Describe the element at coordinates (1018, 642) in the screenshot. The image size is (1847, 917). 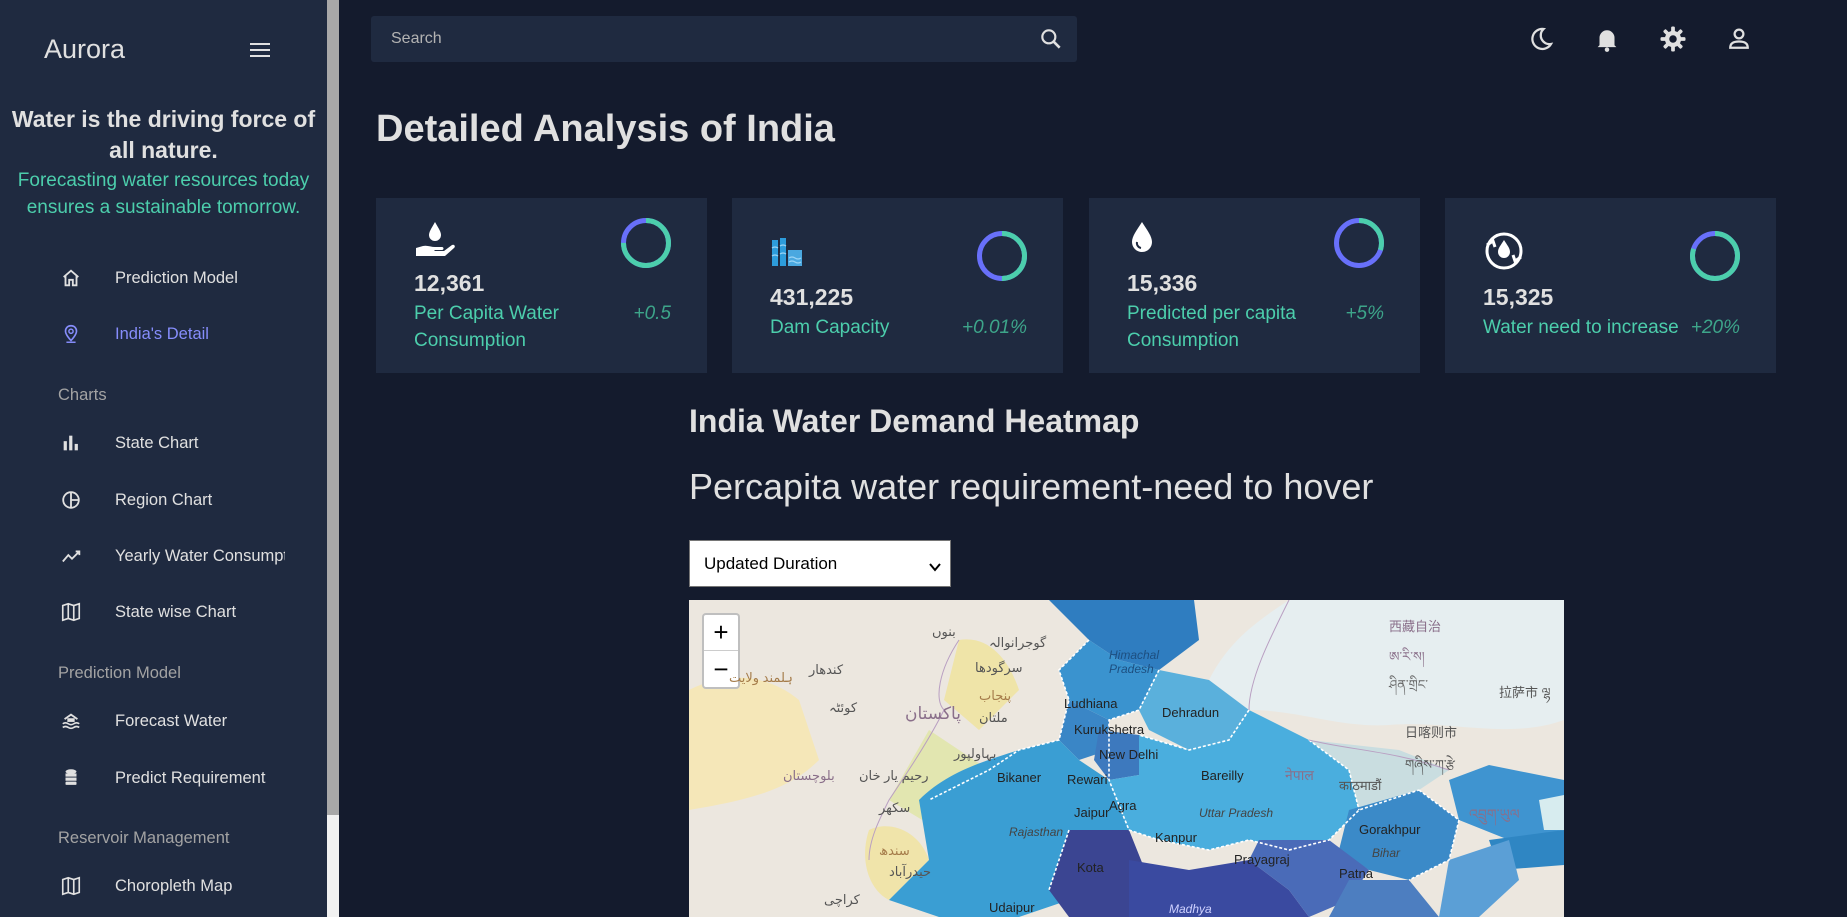
I see `map-label: گوجرانوالہ` at that location.